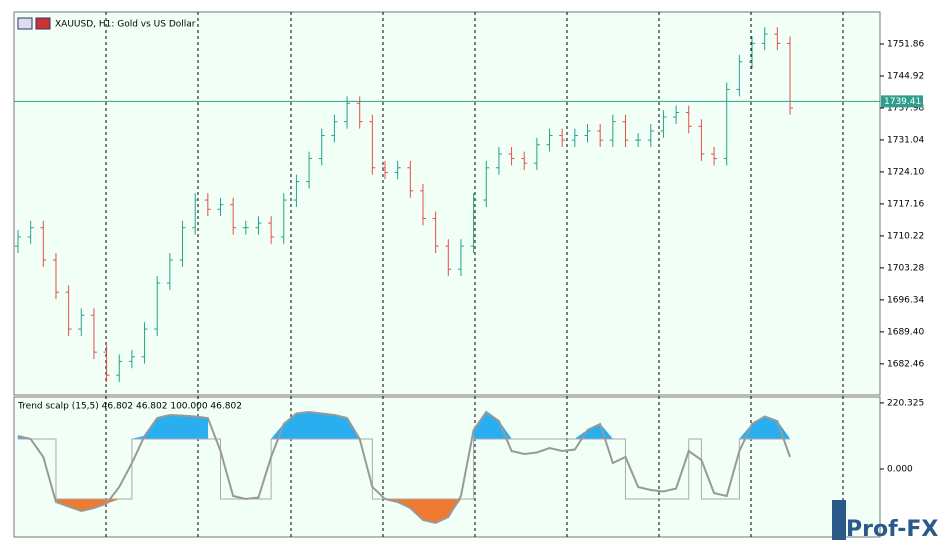 This screenshot has height=548, width=946. I want to click on chart-title: XAUUSD, H1: Gold vs US Dollar, so click(125, 25).